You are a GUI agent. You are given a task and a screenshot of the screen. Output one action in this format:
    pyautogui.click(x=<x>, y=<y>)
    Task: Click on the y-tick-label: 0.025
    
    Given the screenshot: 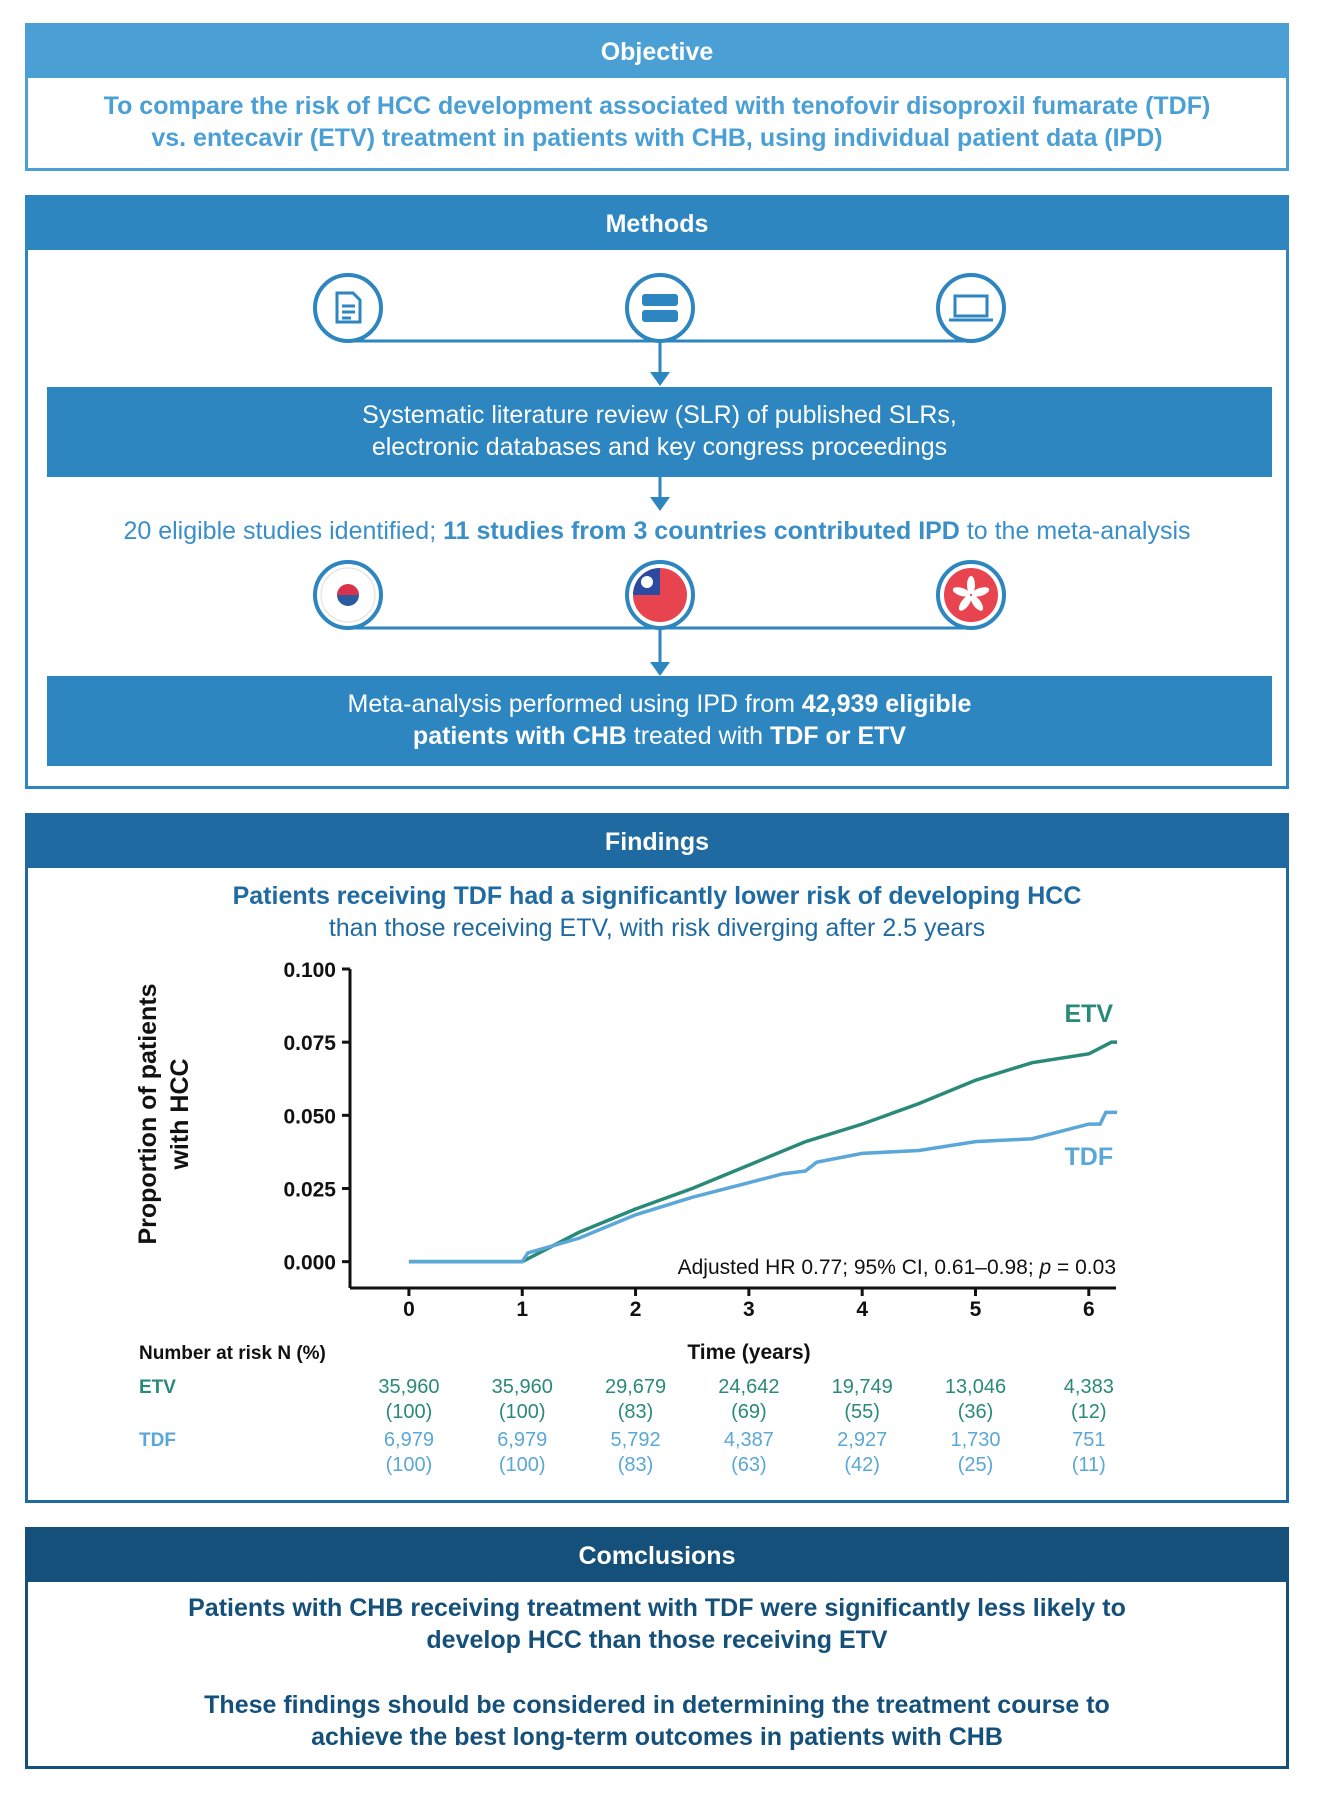 What is the action you would take?
    pyautogui.click(x=309, y=1189)
    